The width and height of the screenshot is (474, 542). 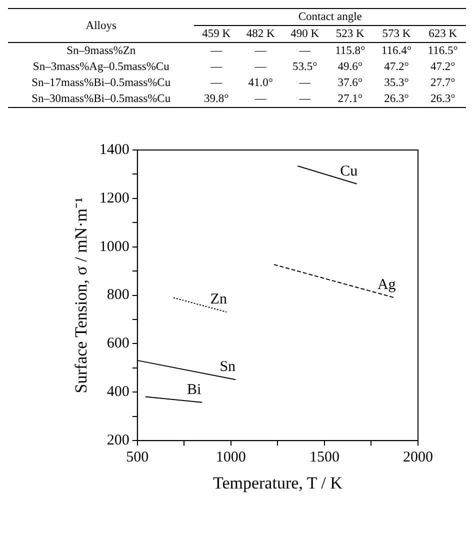 I want to click on series-label: Cu, so click(x=349, y=171).